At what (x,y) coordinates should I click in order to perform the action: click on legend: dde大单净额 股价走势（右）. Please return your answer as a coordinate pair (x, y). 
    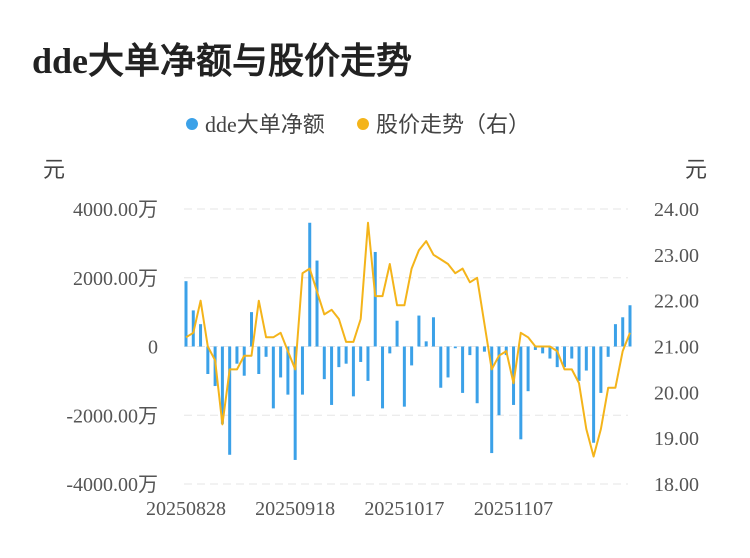
    Looking at the image, I should click on (358, 124).